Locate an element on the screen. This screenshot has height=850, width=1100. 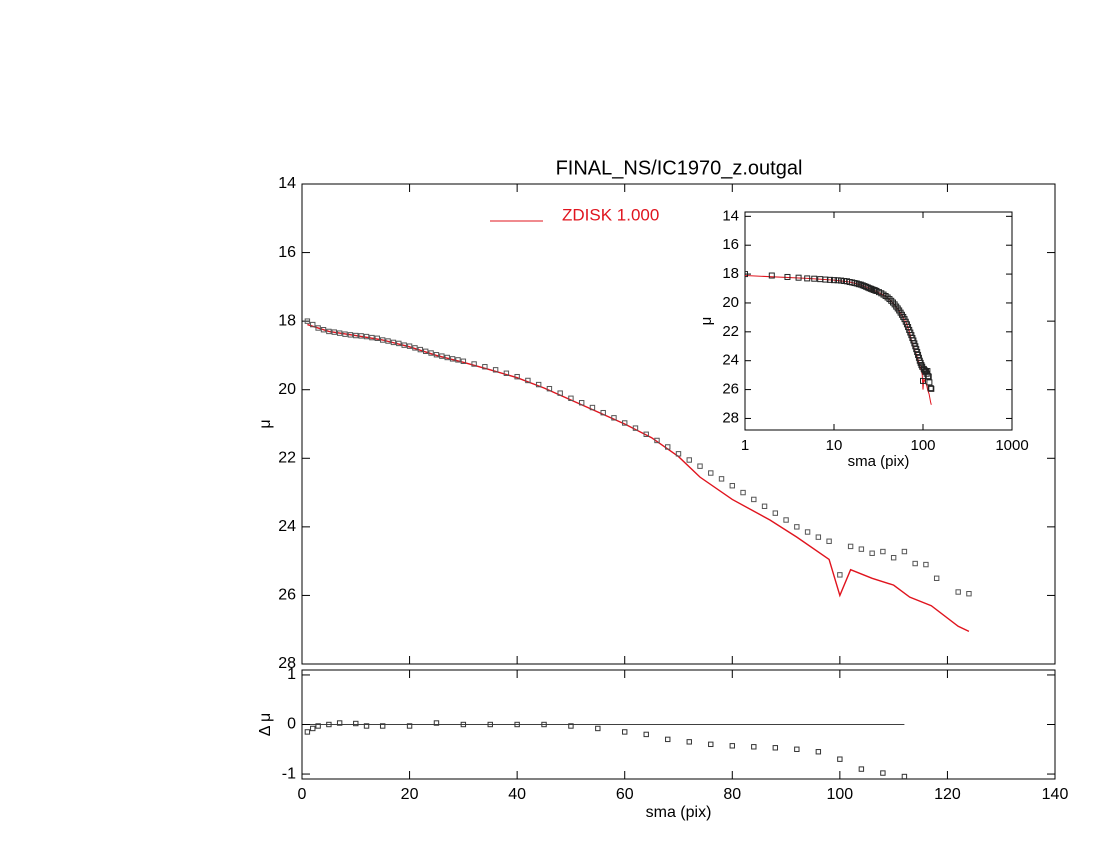
x-tick-label: 40 is located at coordinates (517, 794).